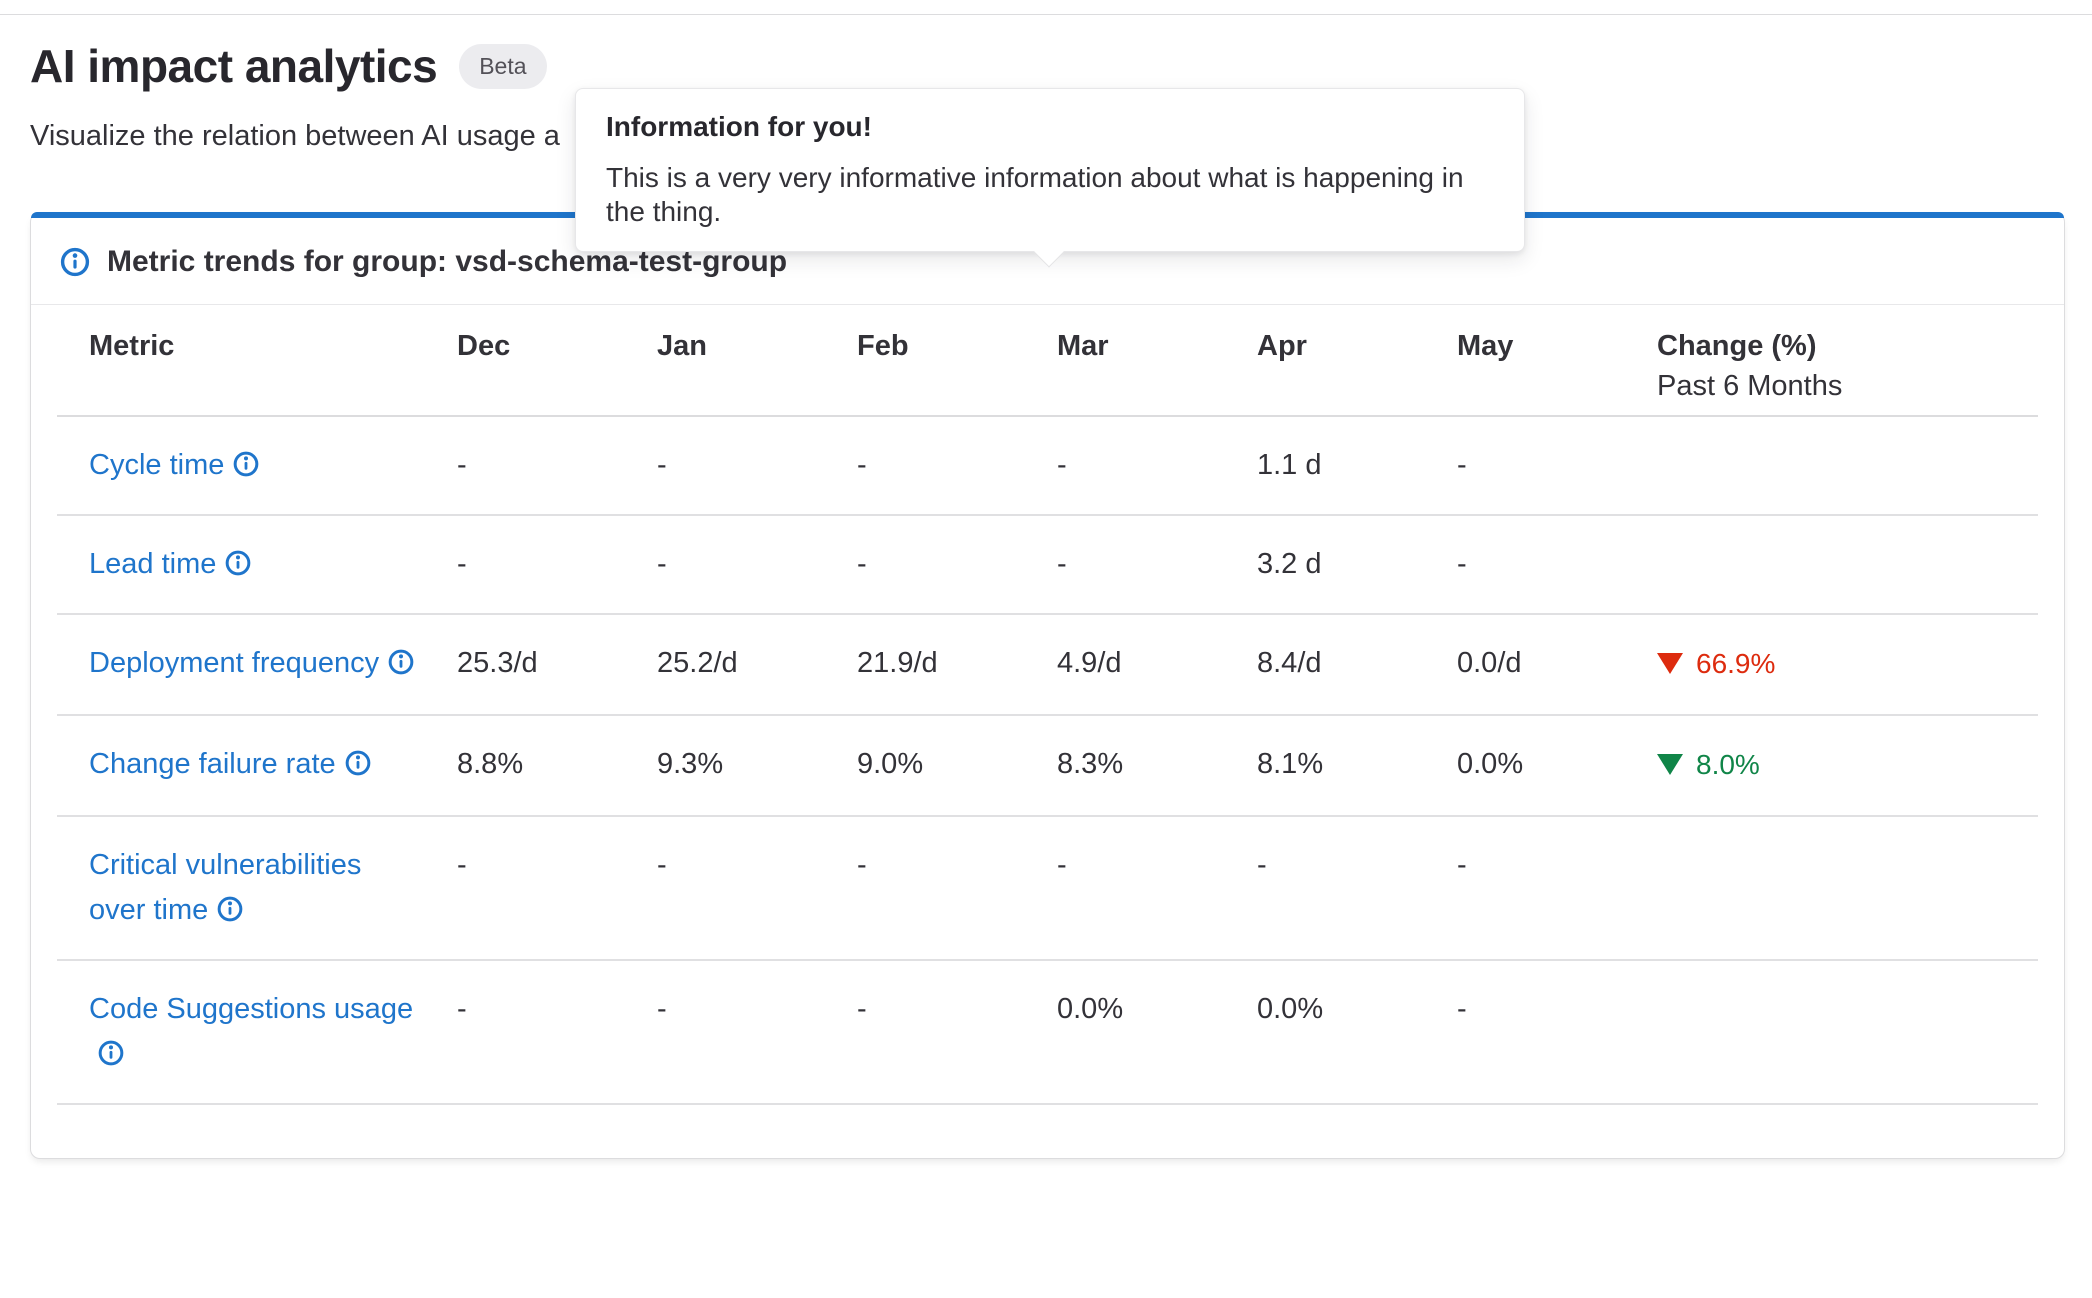 The width and height of the screenshot is (2092, 1298). What do you see at coordinates (1047, 888) in the screenshot?
I see `table-row: Critical vulnerabilities over time - - - - - -` at bounding box center [1047, 888].